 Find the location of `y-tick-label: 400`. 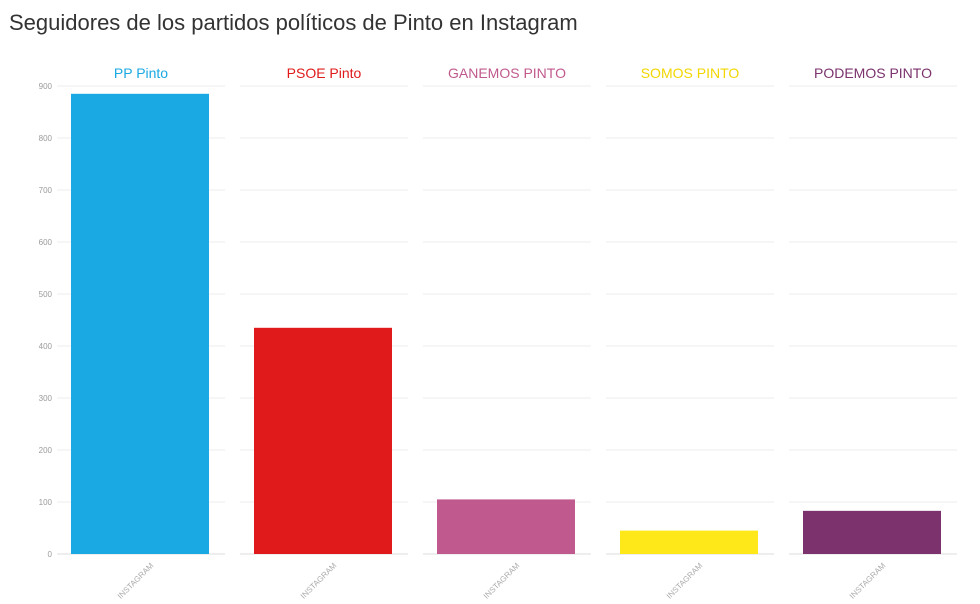

y-tick-label: 400 is located at coordinates (46, 346).